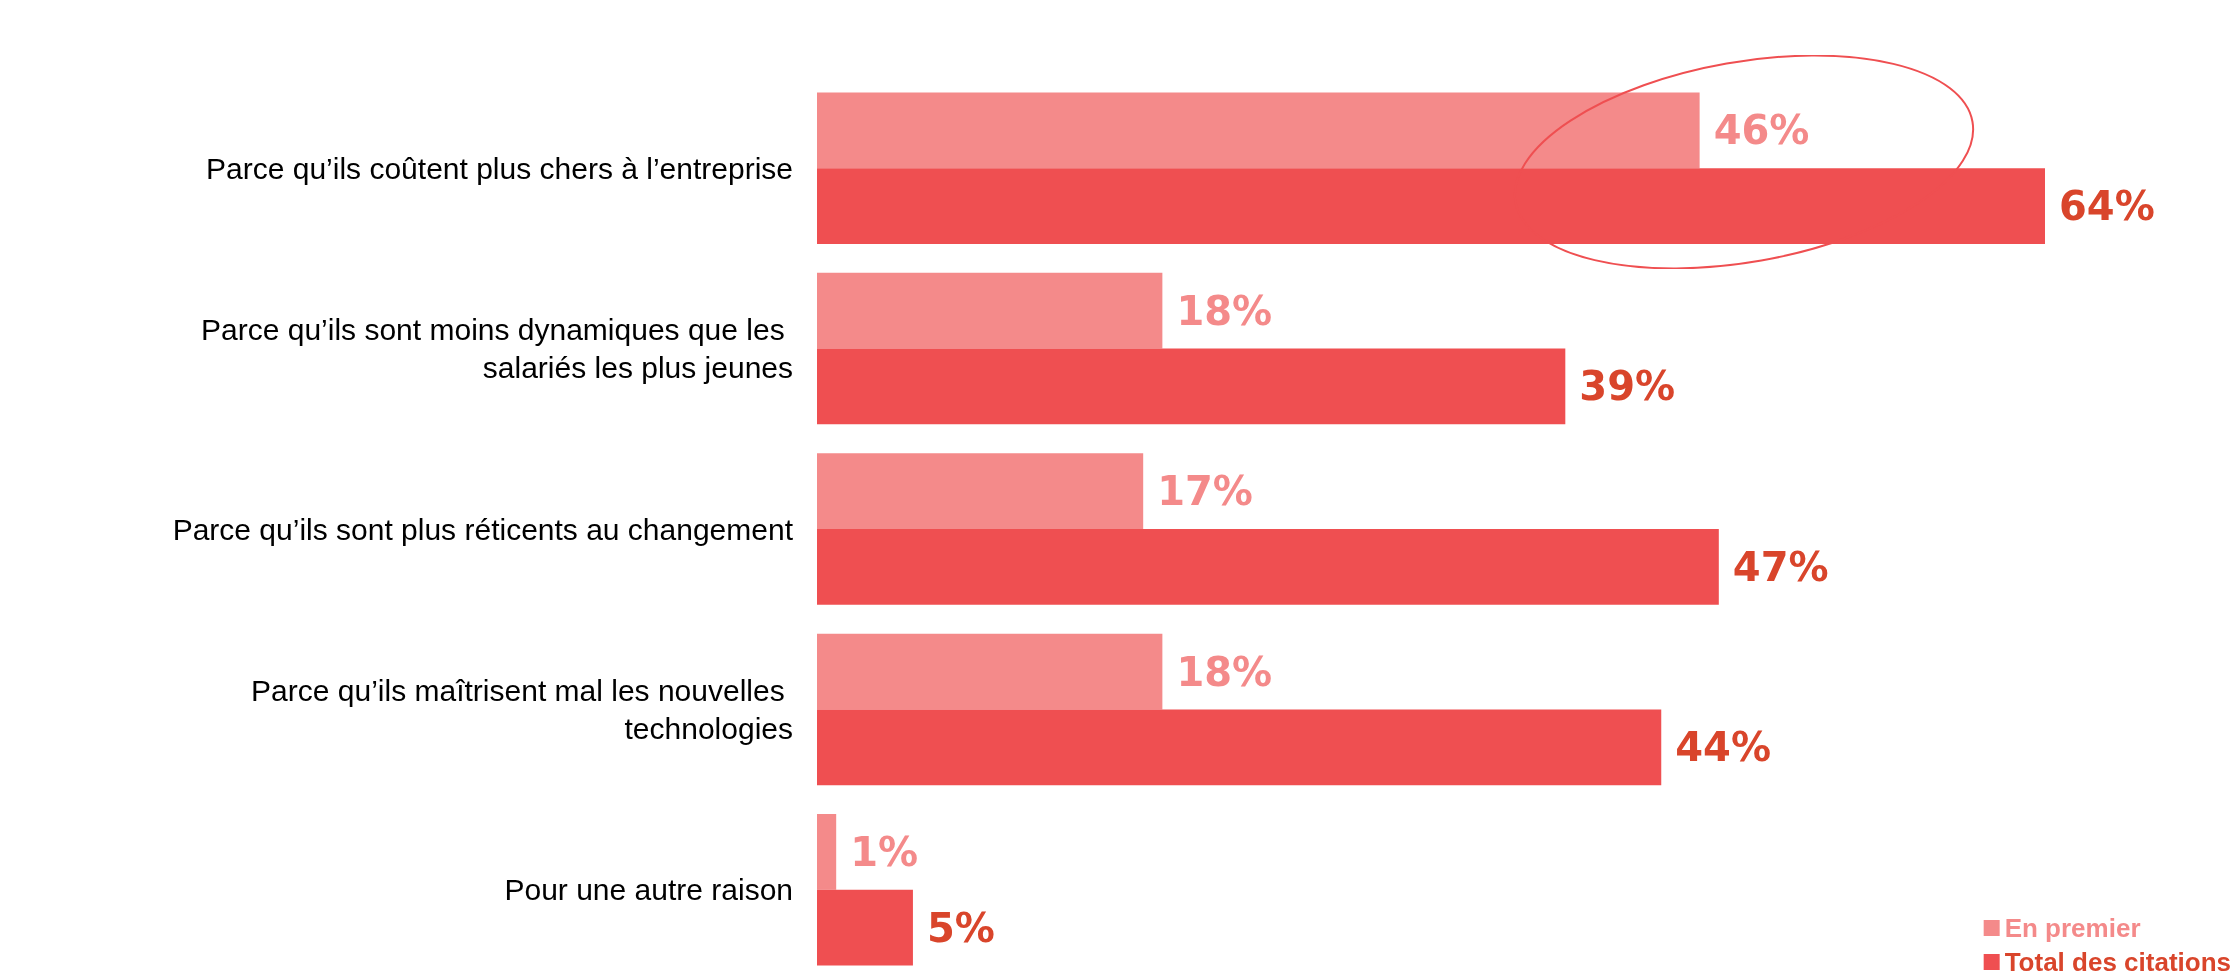 Image resolution: width=2236 pixels, height=980 pixels. I want to click on data-label: 64%, so click(2107, 206).